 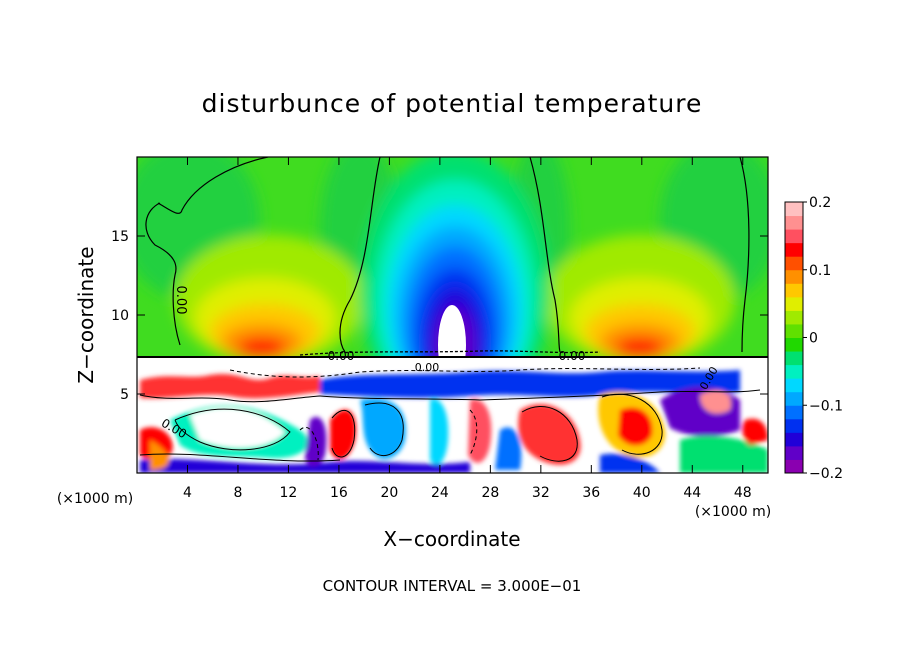 I want to click on contour-interval-note: CONTOUR INTERVAL = 3.000E−01, so click(x=452, y=586).